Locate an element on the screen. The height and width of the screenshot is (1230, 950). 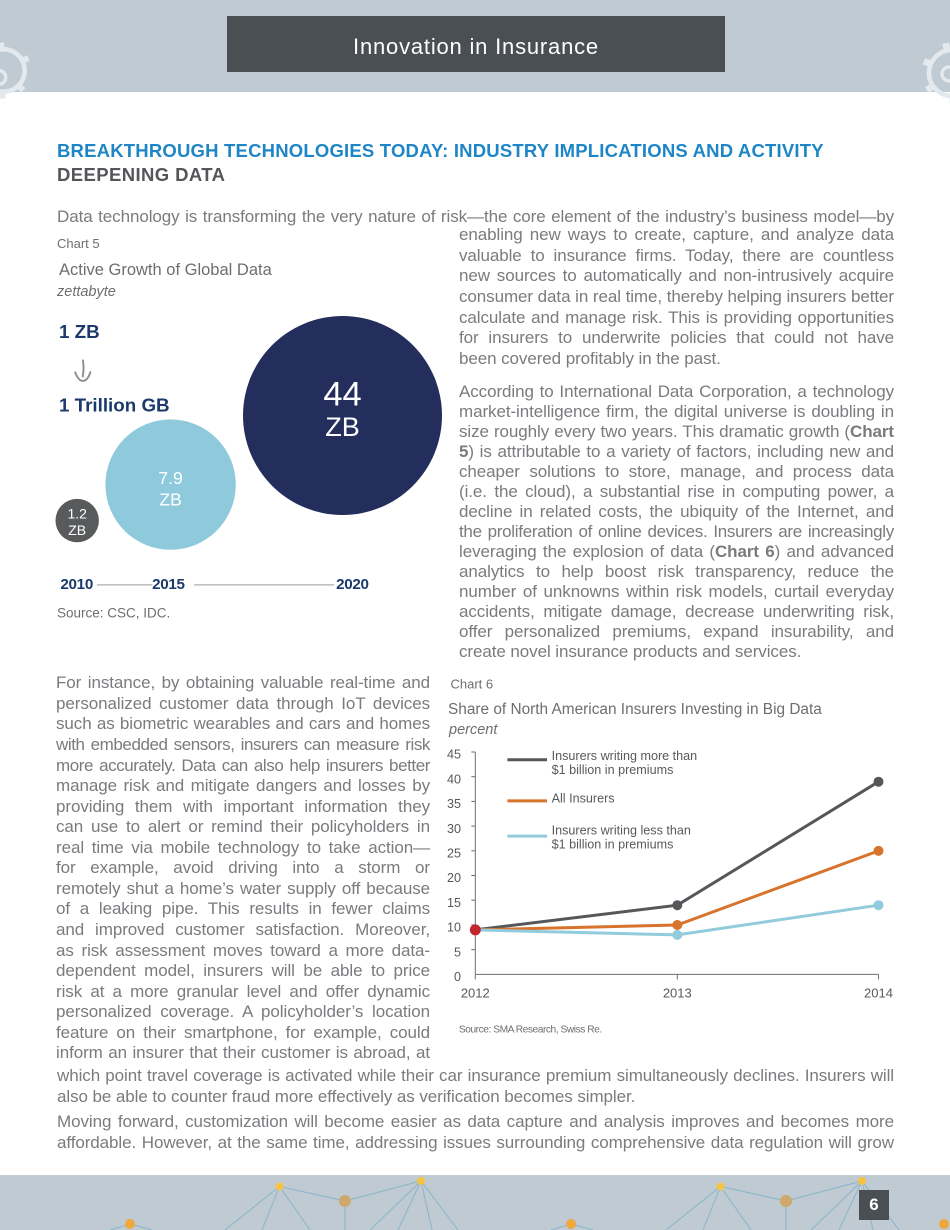
svg-text: 7.9 is located at coordinates (170, 478).